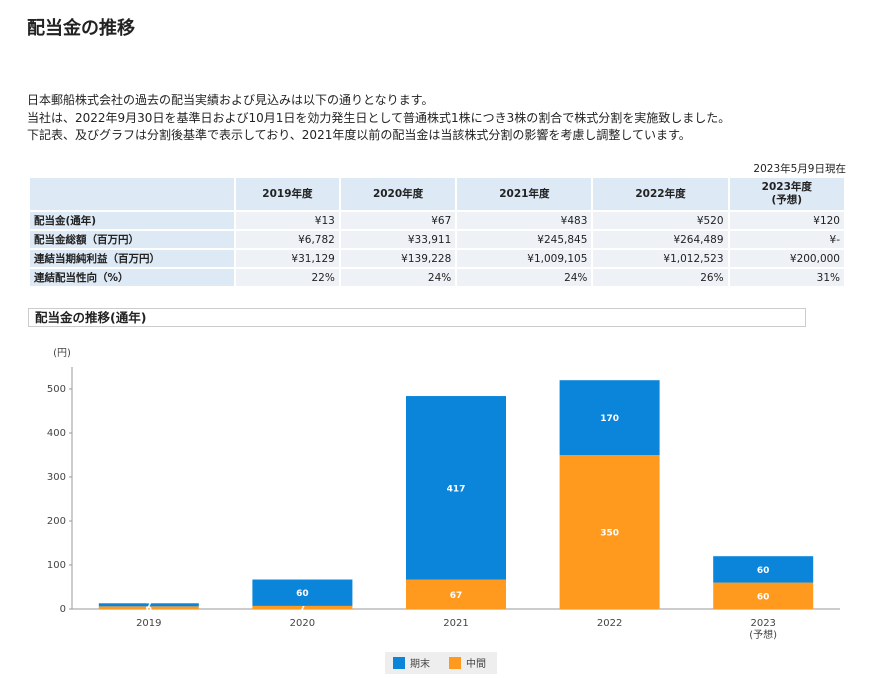  Describe the element at coordinates (132, 277) in the screenshot. I see `row-label: 連結配当性向（%）` at that location.